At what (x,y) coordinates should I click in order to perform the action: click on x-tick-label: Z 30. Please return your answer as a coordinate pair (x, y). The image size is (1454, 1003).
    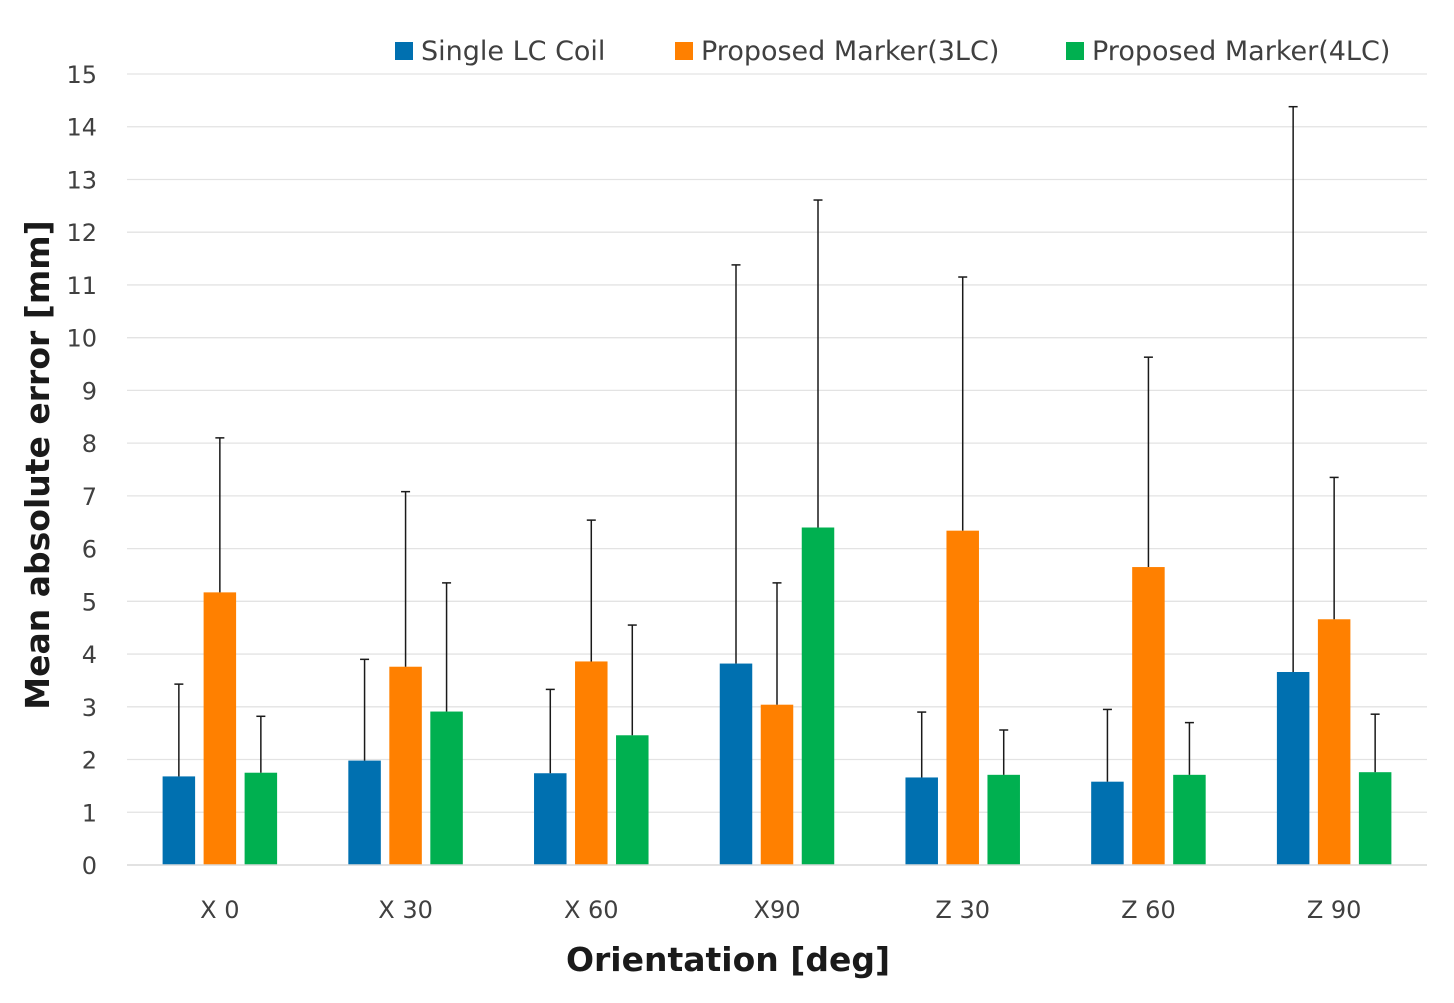
    Looking at the image, I should click on (962, 910).